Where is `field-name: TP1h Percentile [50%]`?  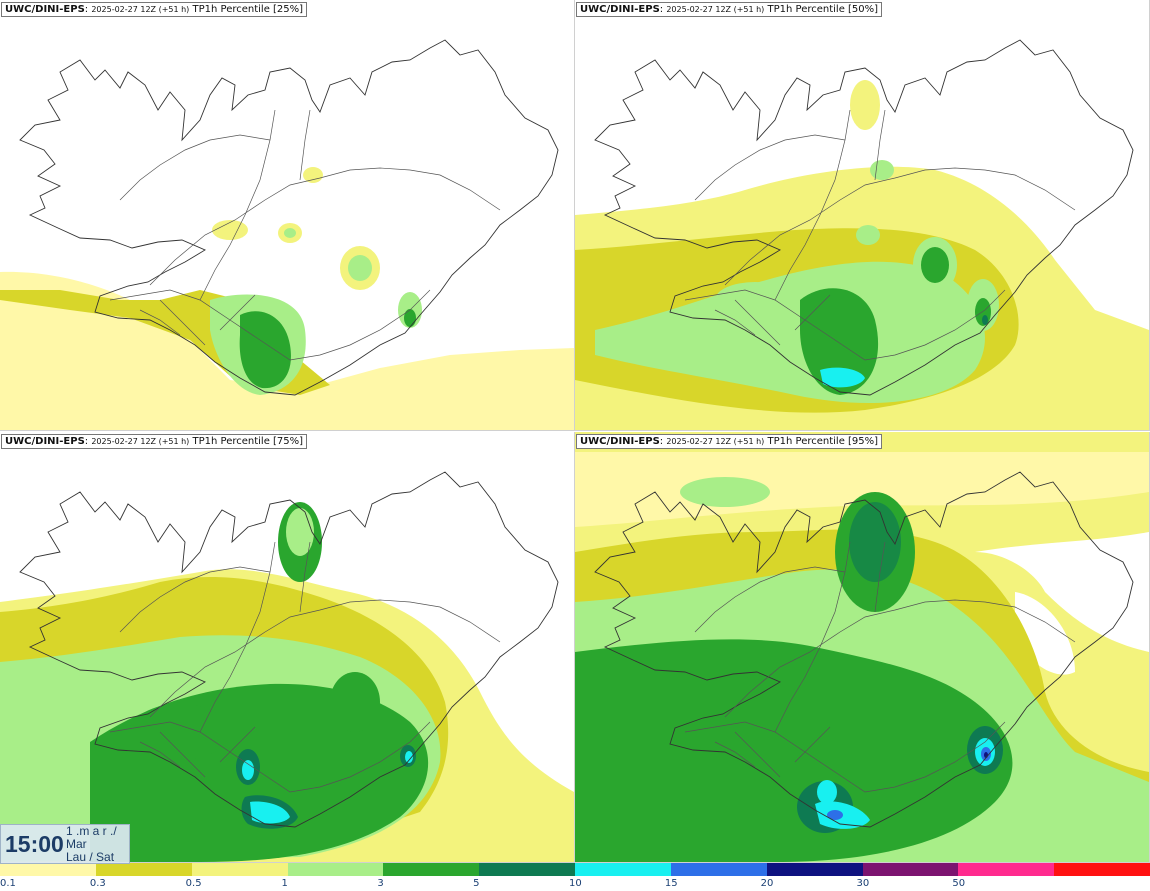 field-name: TP1h Percentile [50%] is located at coordinates (823, 9).